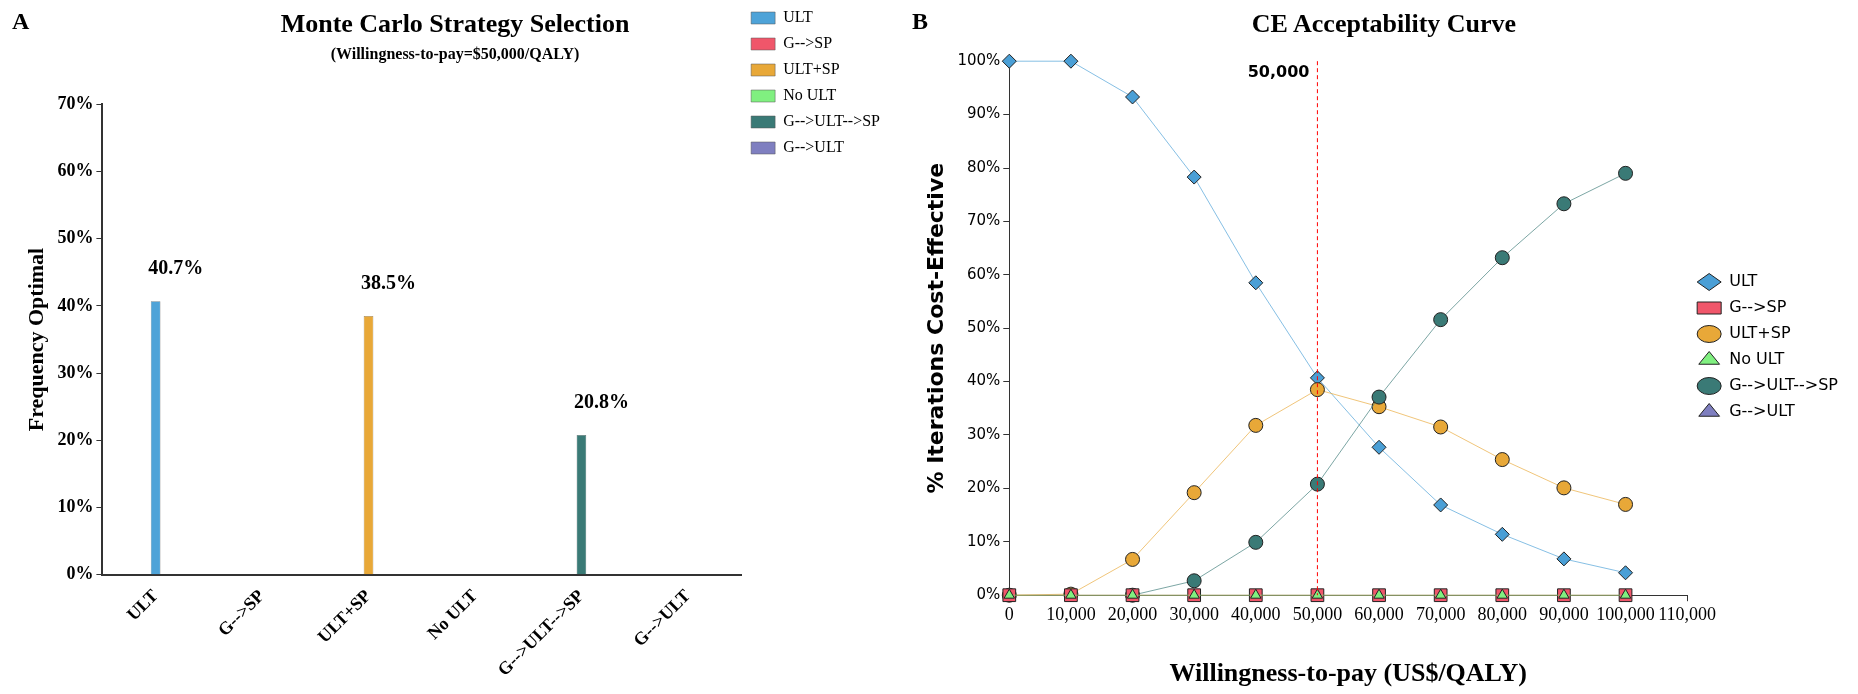 This screenshot has width=1858, height=694. Describe the element at coordinates (1132, 613) in the screenshot. I see `x-tick-label: 20,000` at that location.